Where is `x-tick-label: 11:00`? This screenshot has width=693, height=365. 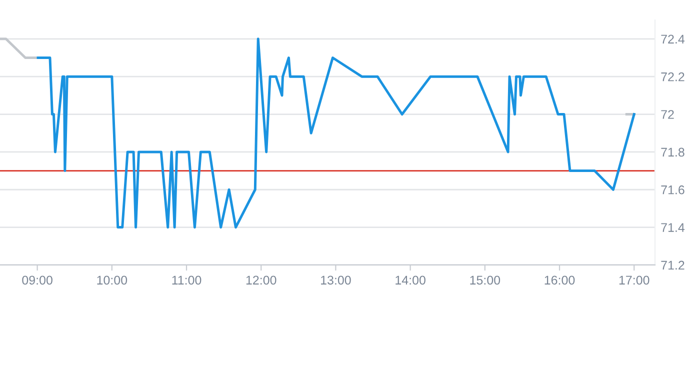 x-tick-label: 11:00 is located at coordinates (187, 280).